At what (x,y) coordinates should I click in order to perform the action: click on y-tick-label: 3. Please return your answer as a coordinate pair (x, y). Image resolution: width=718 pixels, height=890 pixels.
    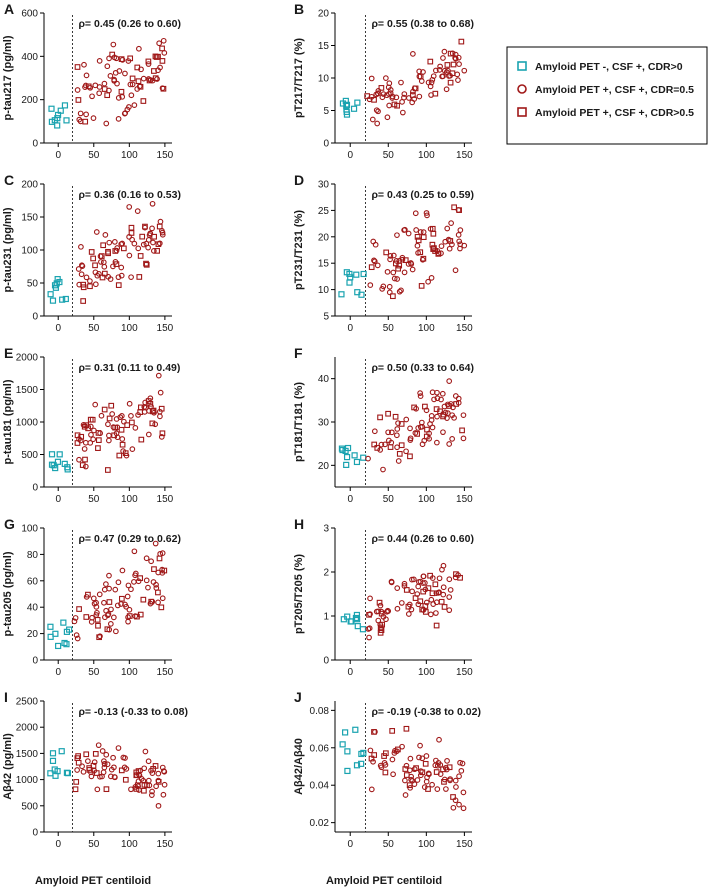
    Looking at the image, I should click on (326, 529).